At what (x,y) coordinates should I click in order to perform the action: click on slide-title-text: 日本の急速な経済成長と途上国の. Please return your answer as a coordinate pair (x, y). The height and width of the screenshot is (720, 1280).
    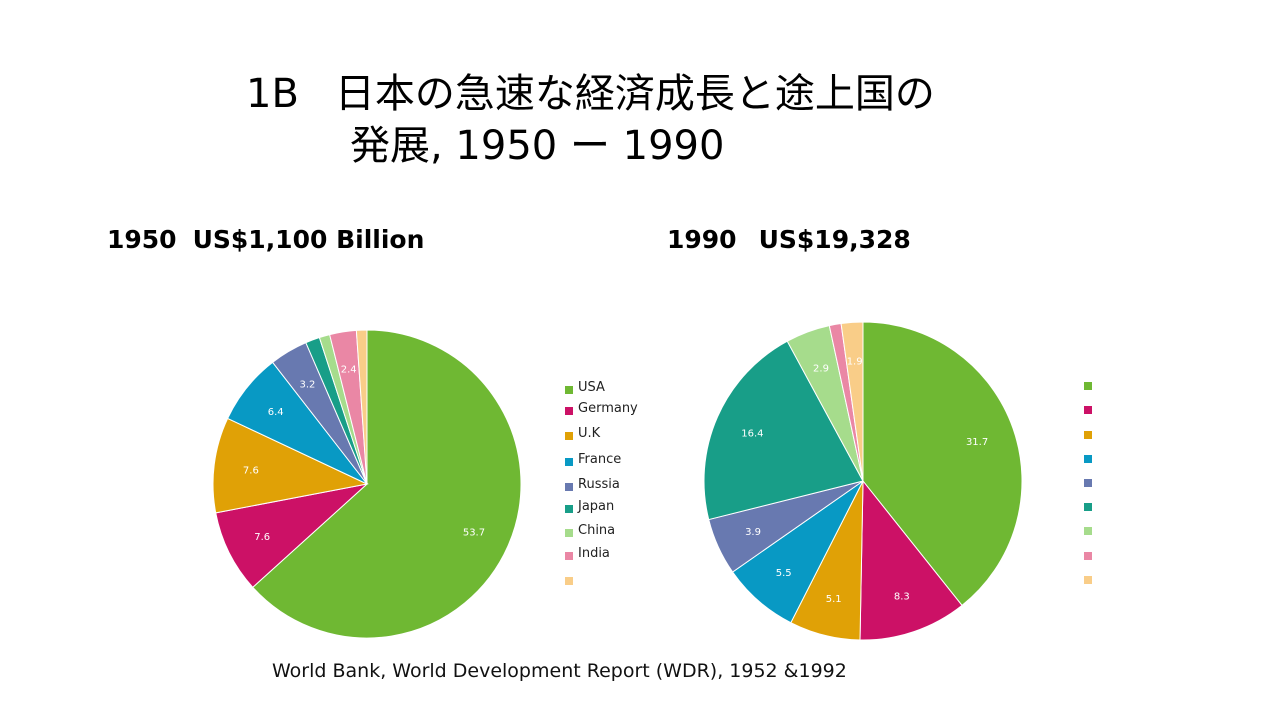
    Looking at the image, I should click on (634, 94).